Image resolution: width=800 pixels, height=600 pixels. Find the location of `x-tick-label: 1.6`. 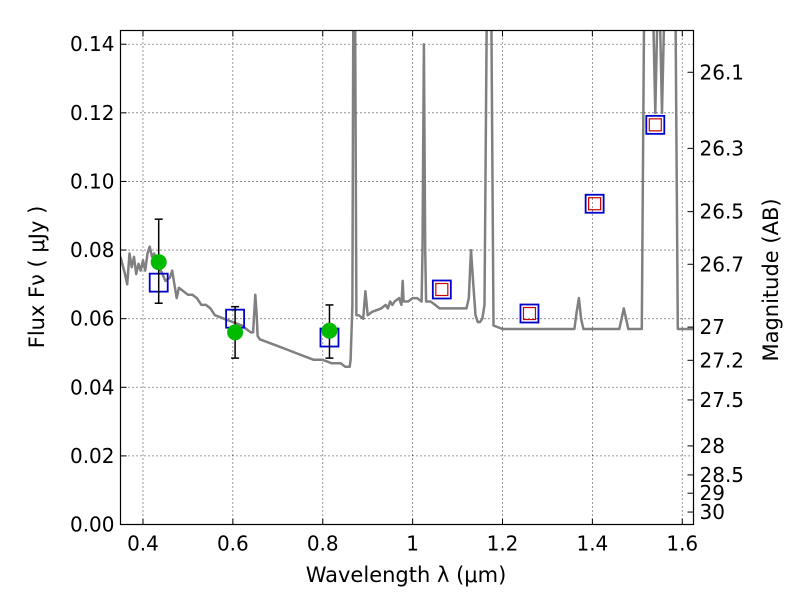

x-tick-label: 1.6 is located at coordinates (682, 544).